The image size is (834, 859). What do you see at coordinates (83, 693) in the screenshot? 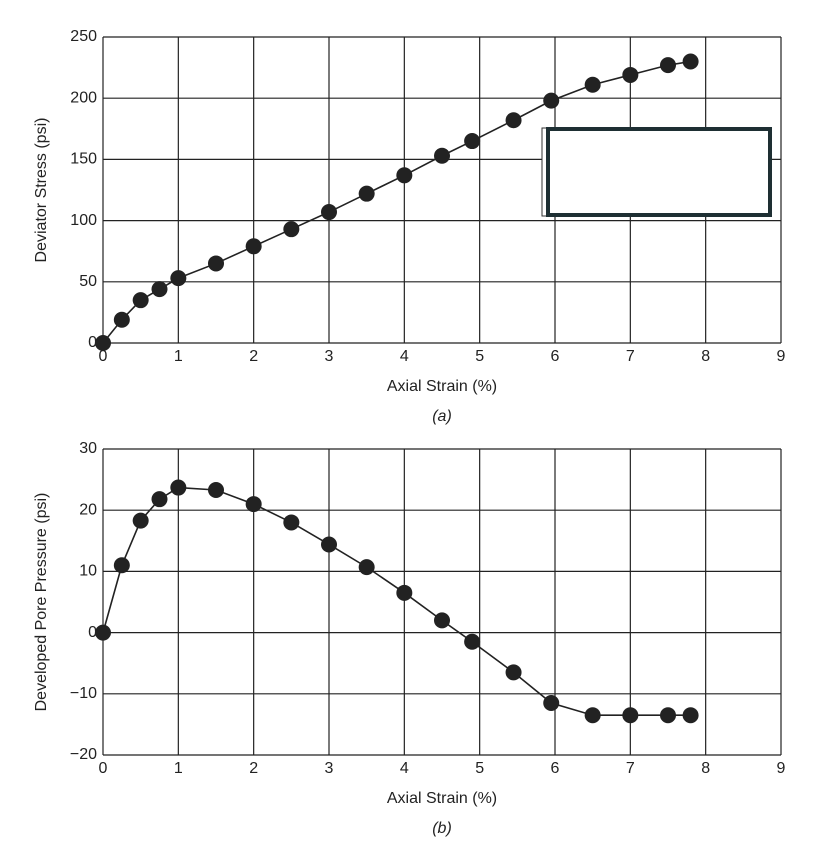
I see `y-tick-label: −10` at bounding box center [83, 693].